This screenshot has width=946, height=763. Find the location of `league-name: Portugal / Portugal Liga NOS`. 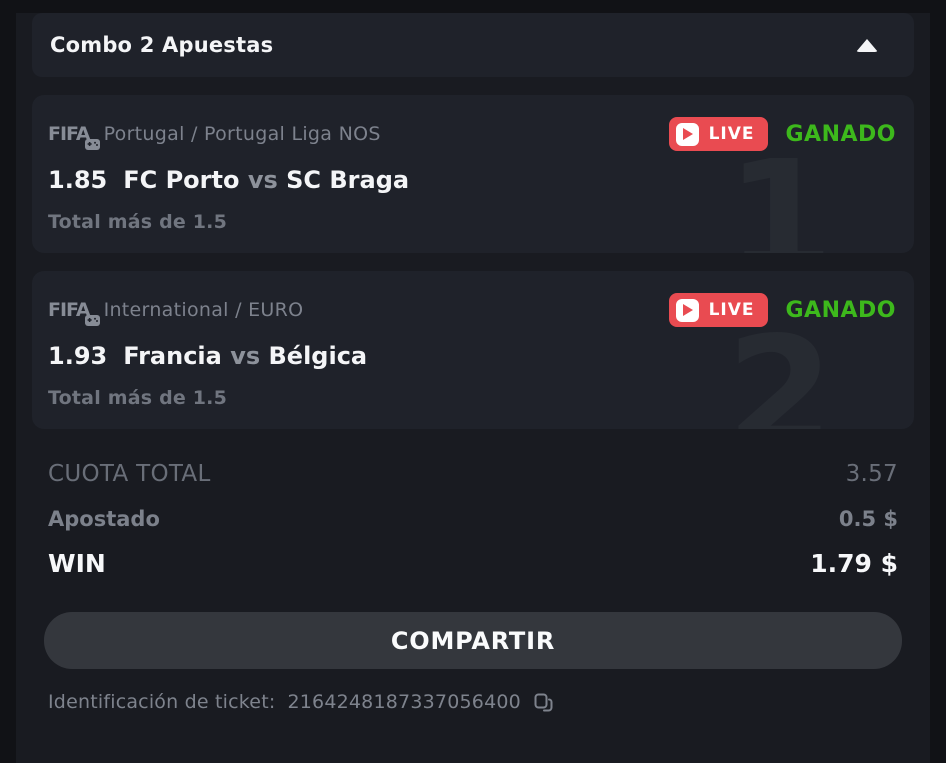

league-name: Portugal / Portugal Liga NOS is located at coordinates (242, 134).